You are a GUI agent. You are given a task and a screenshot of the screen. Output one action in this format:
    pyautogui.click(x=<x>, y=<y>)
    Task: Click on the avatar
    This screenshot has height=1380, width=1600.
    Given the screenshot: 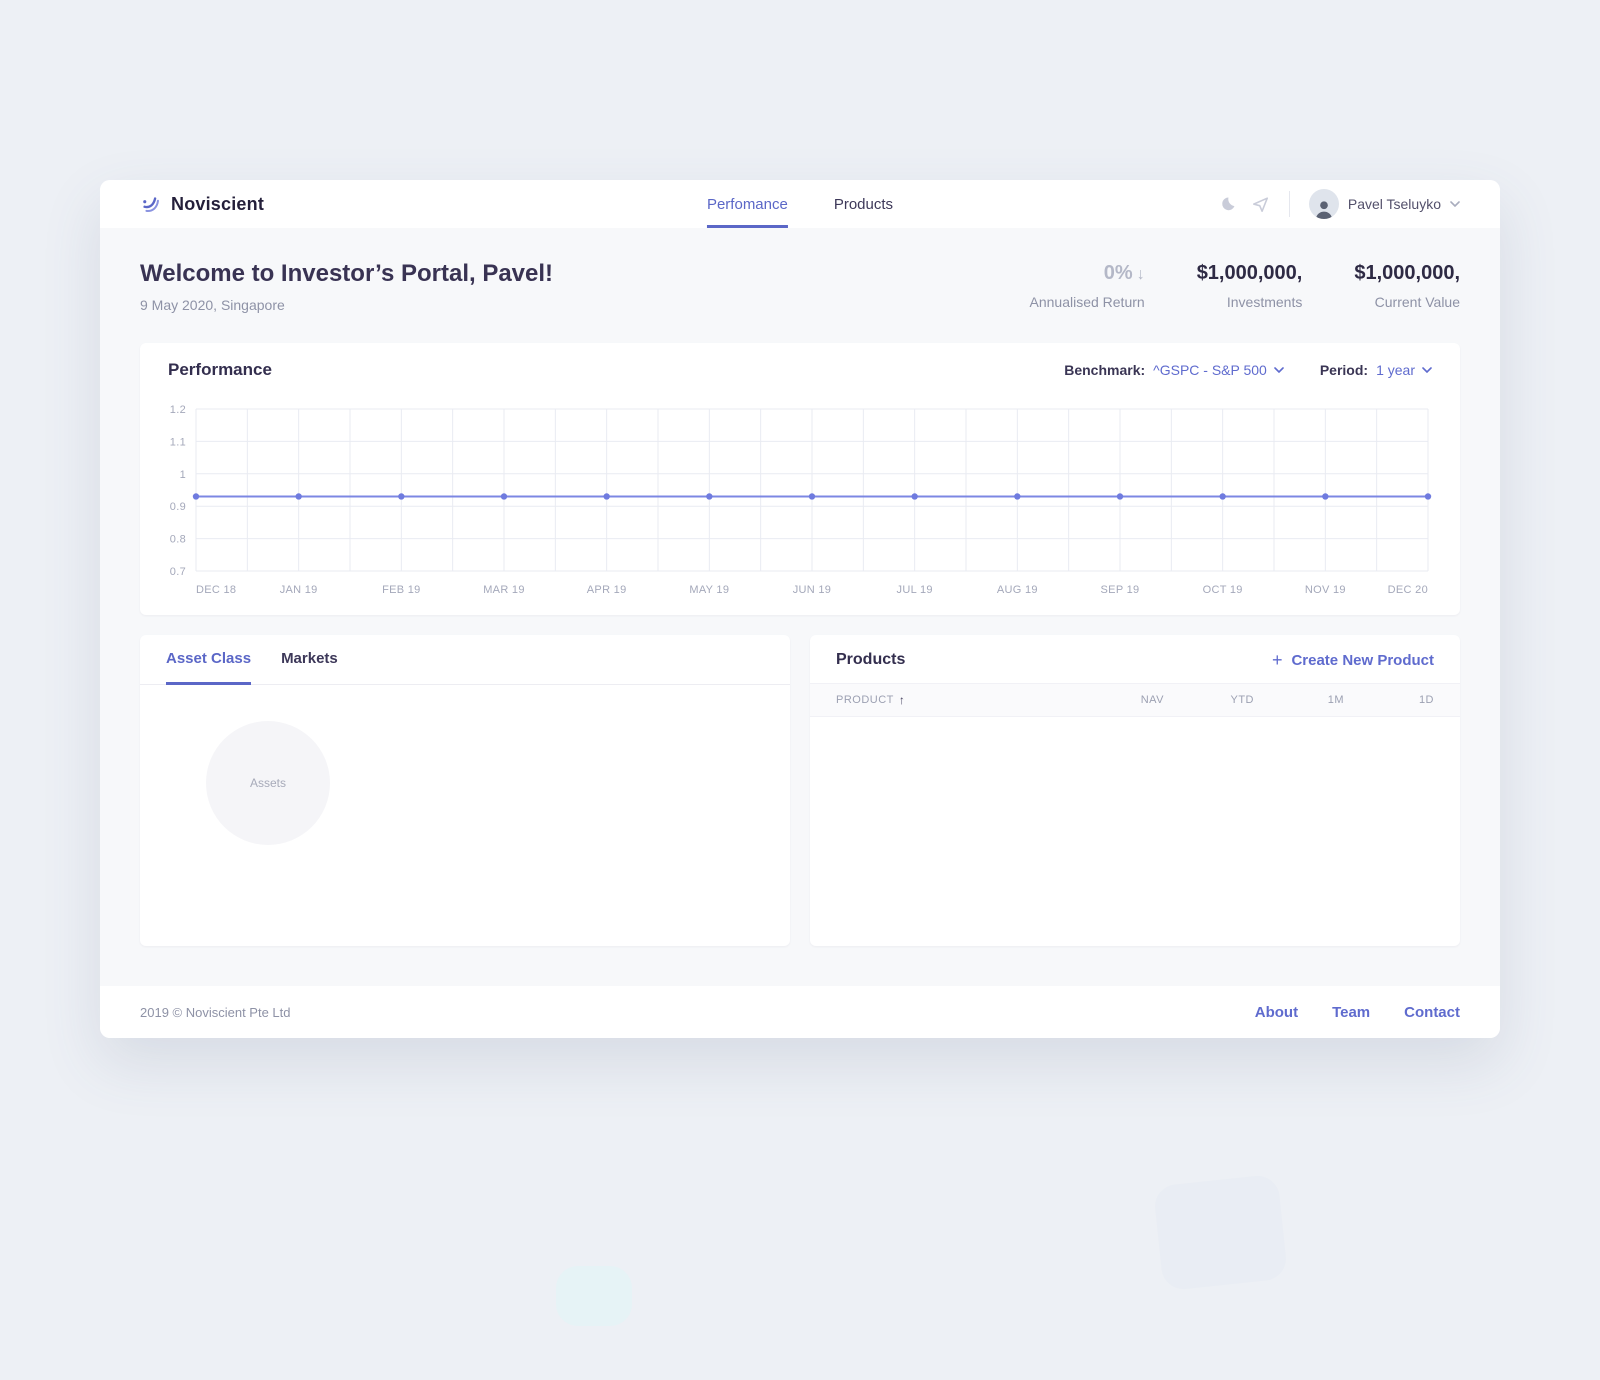 What is the action you would take?
    pyautogui.click(x=1323, y=204)
    